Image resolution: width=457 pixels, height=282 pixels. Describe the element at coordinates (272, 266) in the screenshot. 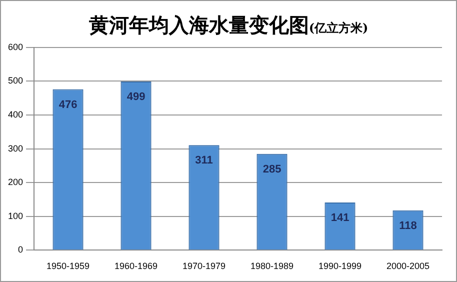

I see `x-tick-label: 1980-1989` at that location.